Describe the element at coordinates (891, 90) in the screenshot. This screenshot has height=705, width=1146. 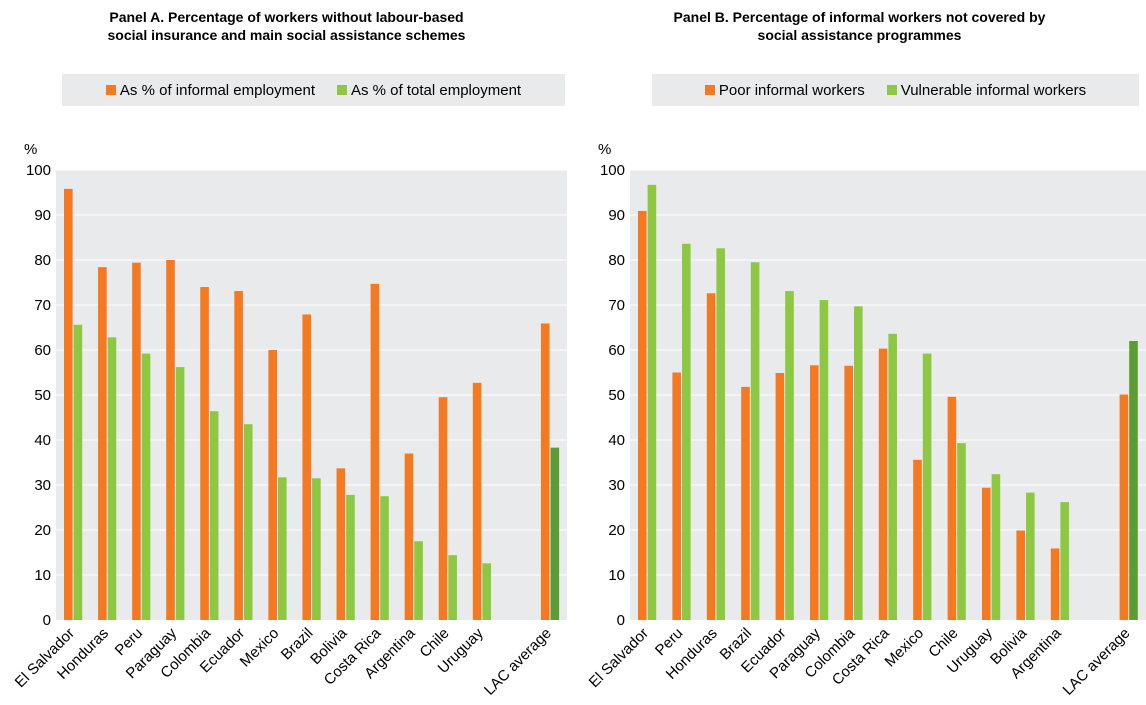
I see `legend-swatch-green` at that location.